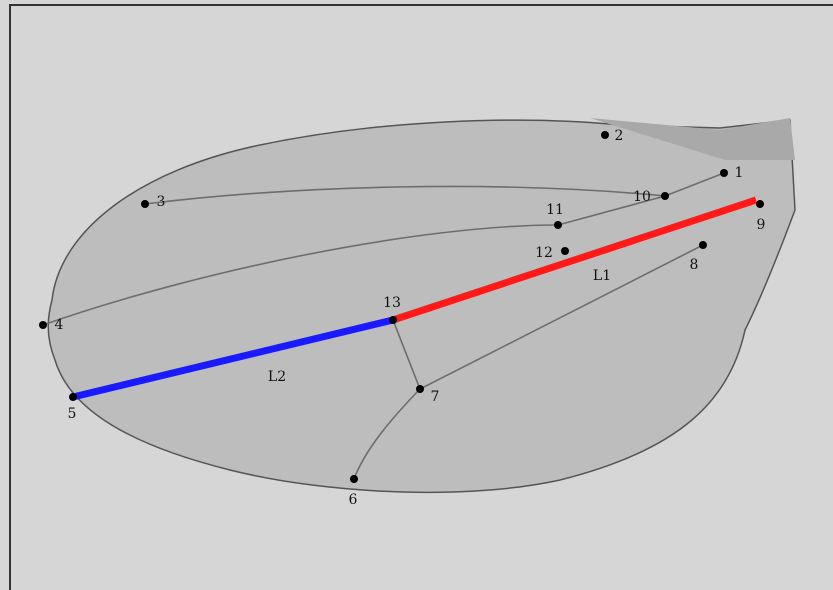 The height and width of the screenshot is (590, 833). Describe the element at coordinates (739, 173) in the screenshot. I see `landmark-label: 1` at that location.